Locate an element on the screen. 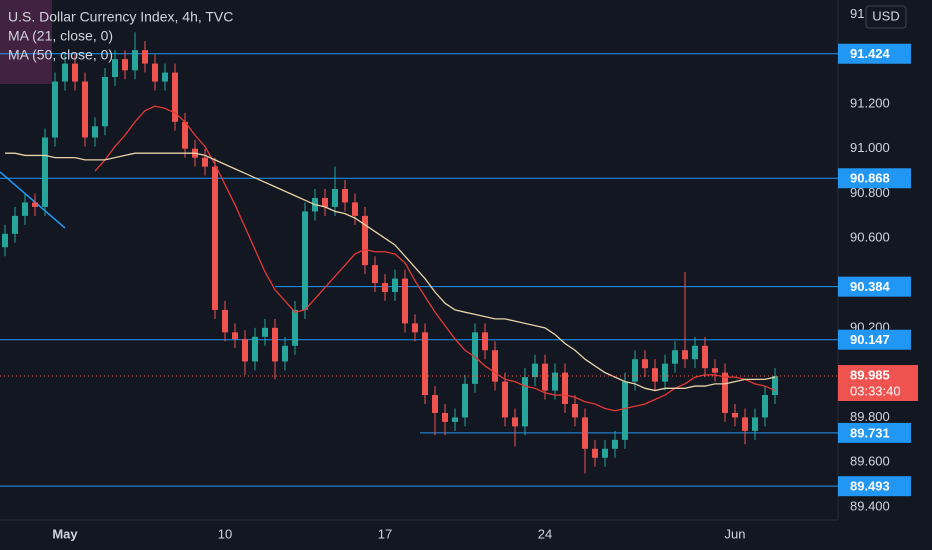 Image resolution: width=932 pixels, height=550 pixels. x-tick-label: 24 is located at coordinates (545, 533).